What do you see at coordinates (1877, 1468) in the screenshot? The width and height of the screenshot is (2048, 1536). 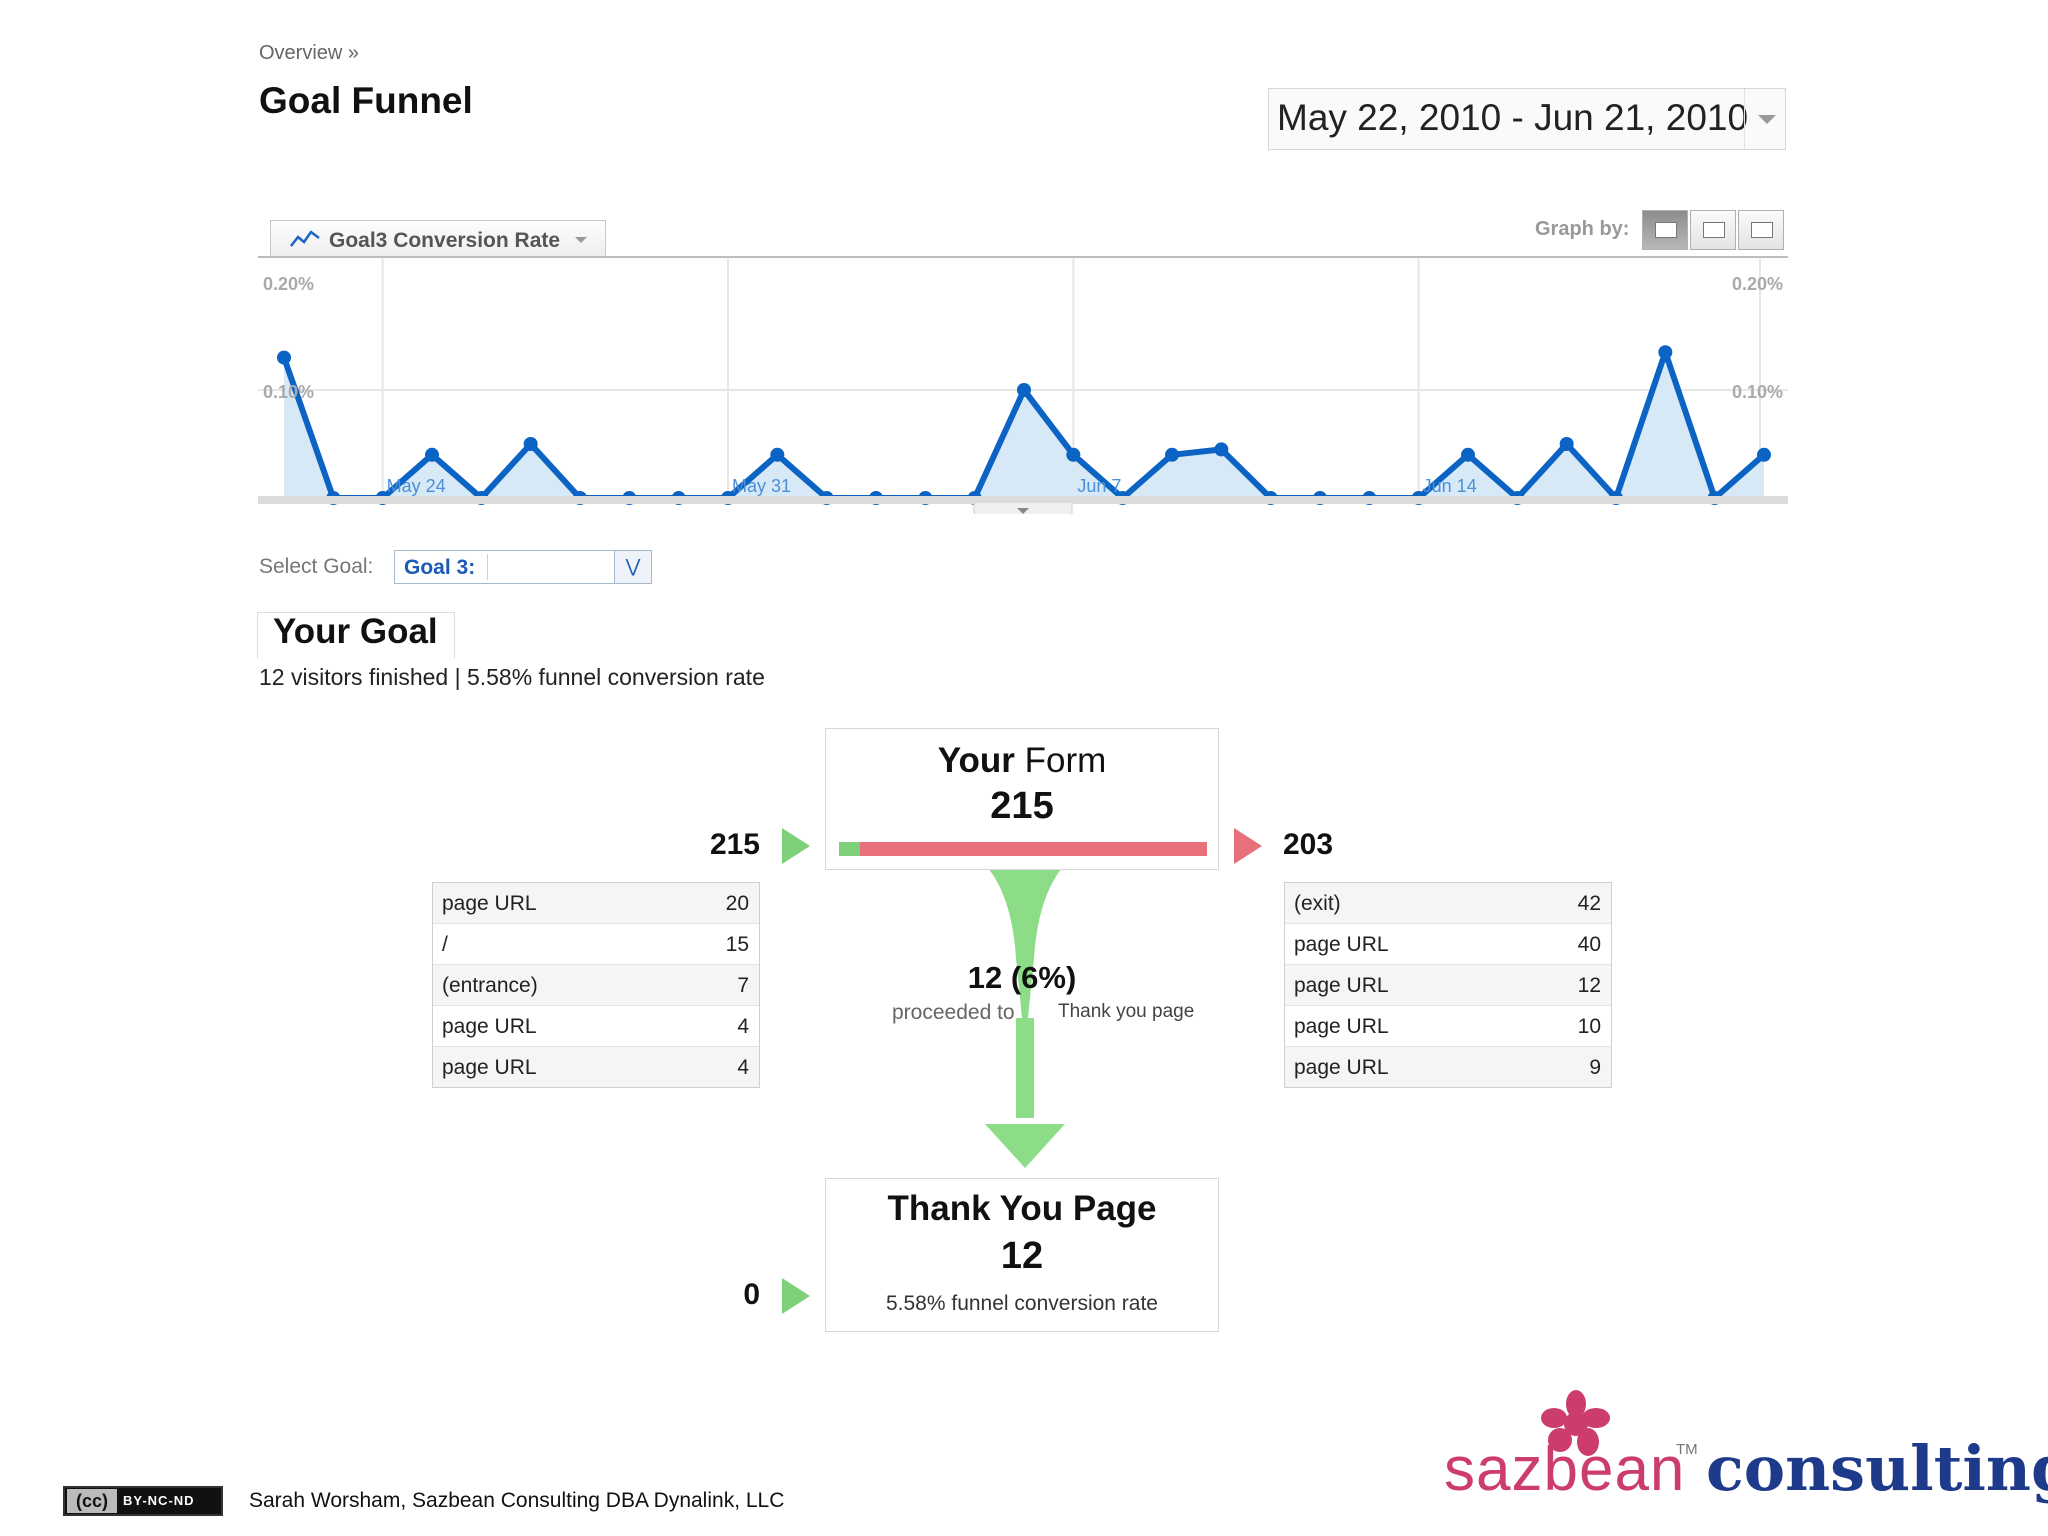 I see `brand-consulting: consulting` at bounding box center [1877, 1468].